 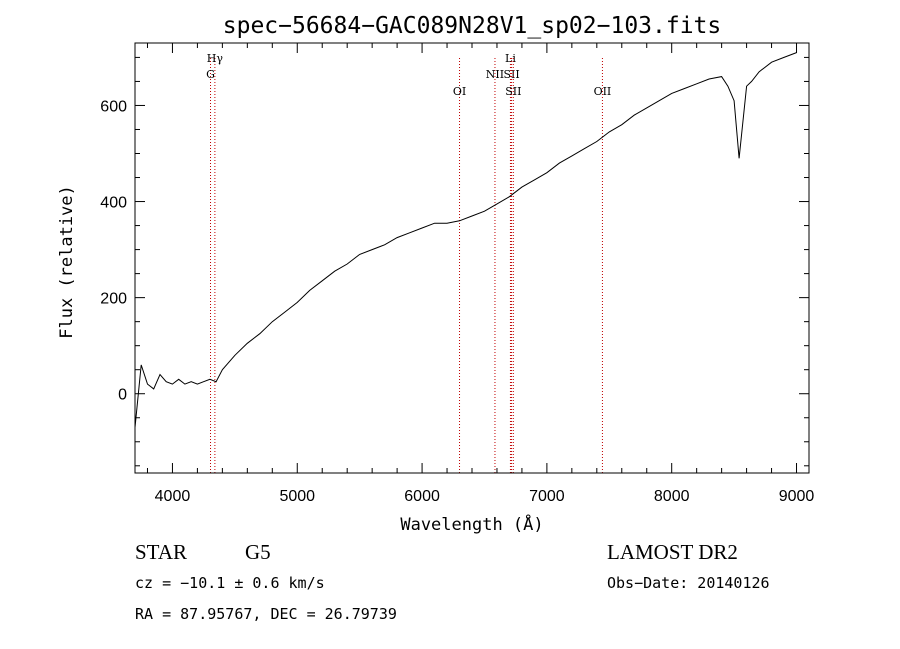 What do you see at coordinates (173, 496) in the screenshot?
I see `x-tick-label: 4000` at bounding box center [173, 496].